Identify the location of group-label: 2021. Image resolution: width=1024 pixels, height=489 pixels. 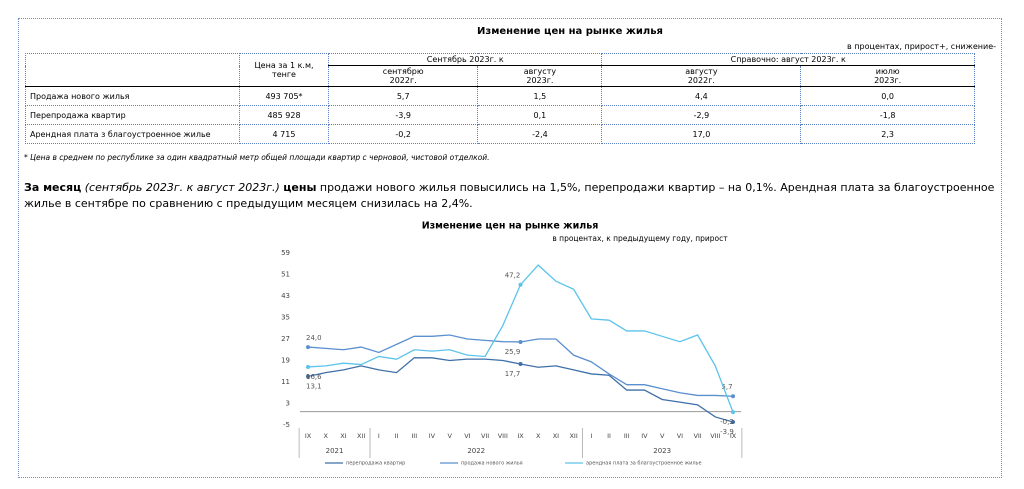
(335, 451).